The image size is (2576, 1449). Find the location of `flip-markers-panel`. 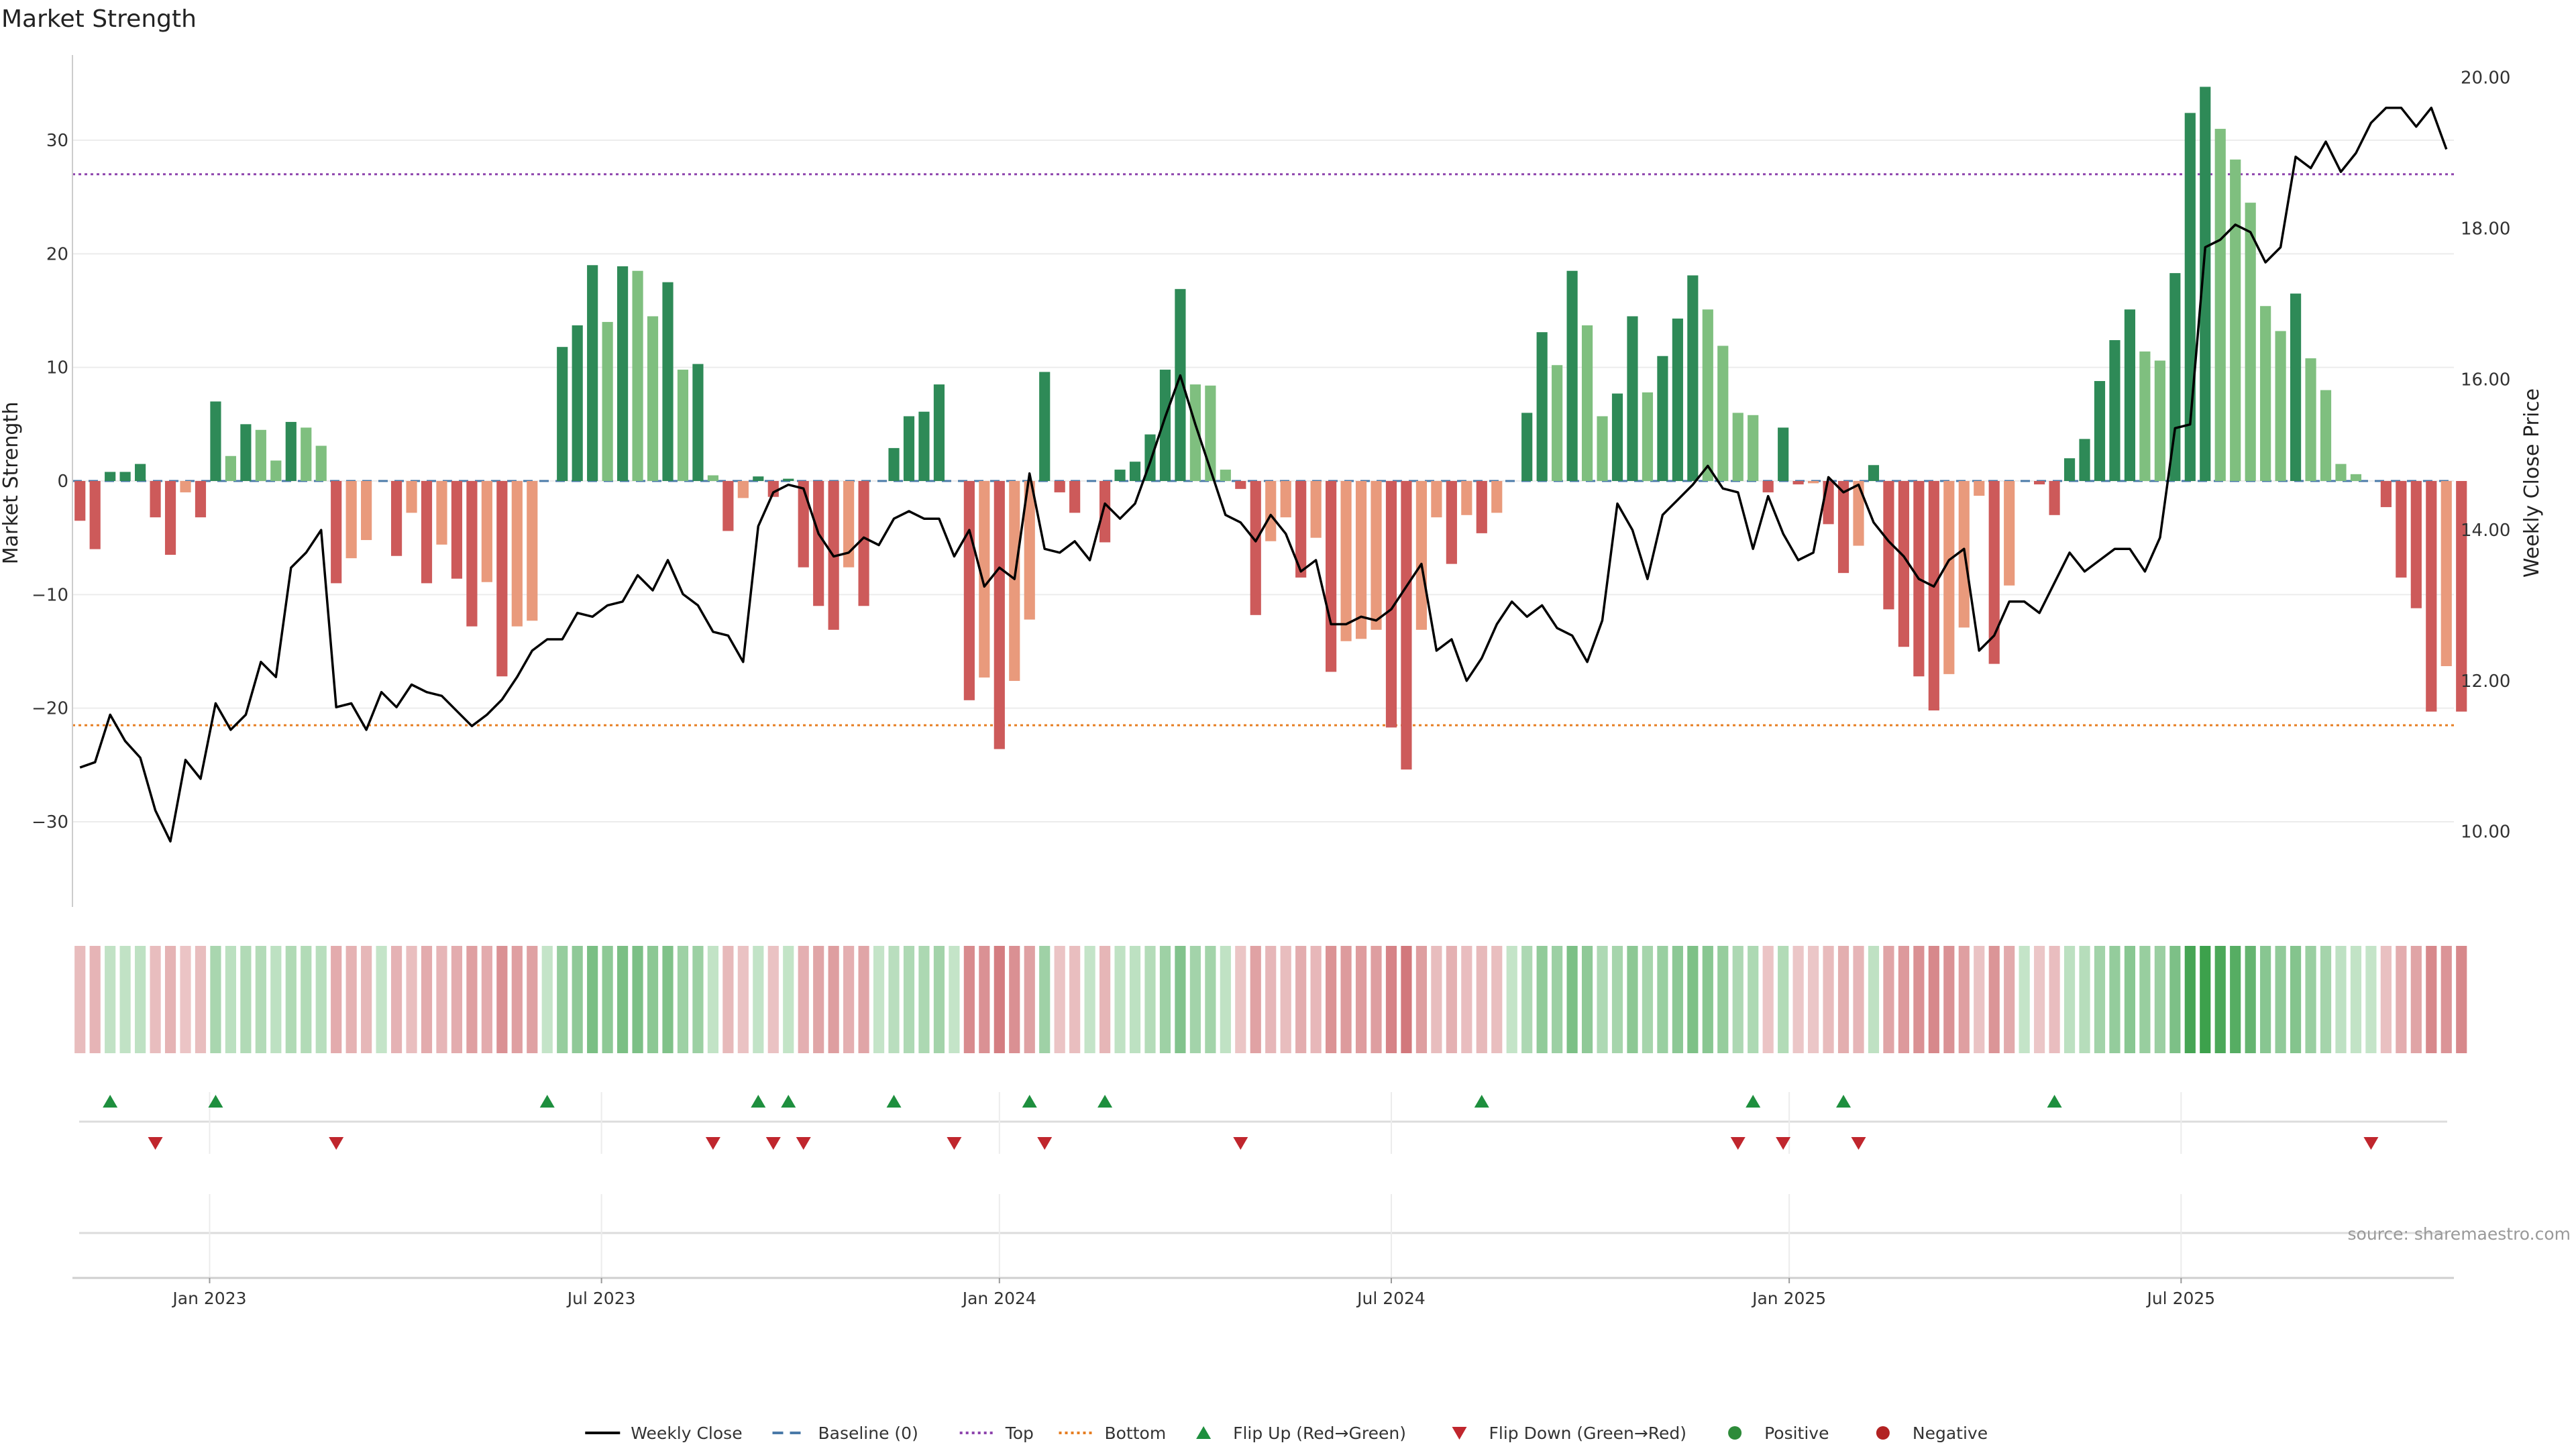

flip-markers-panel is located at coordinates (1263, 1123).